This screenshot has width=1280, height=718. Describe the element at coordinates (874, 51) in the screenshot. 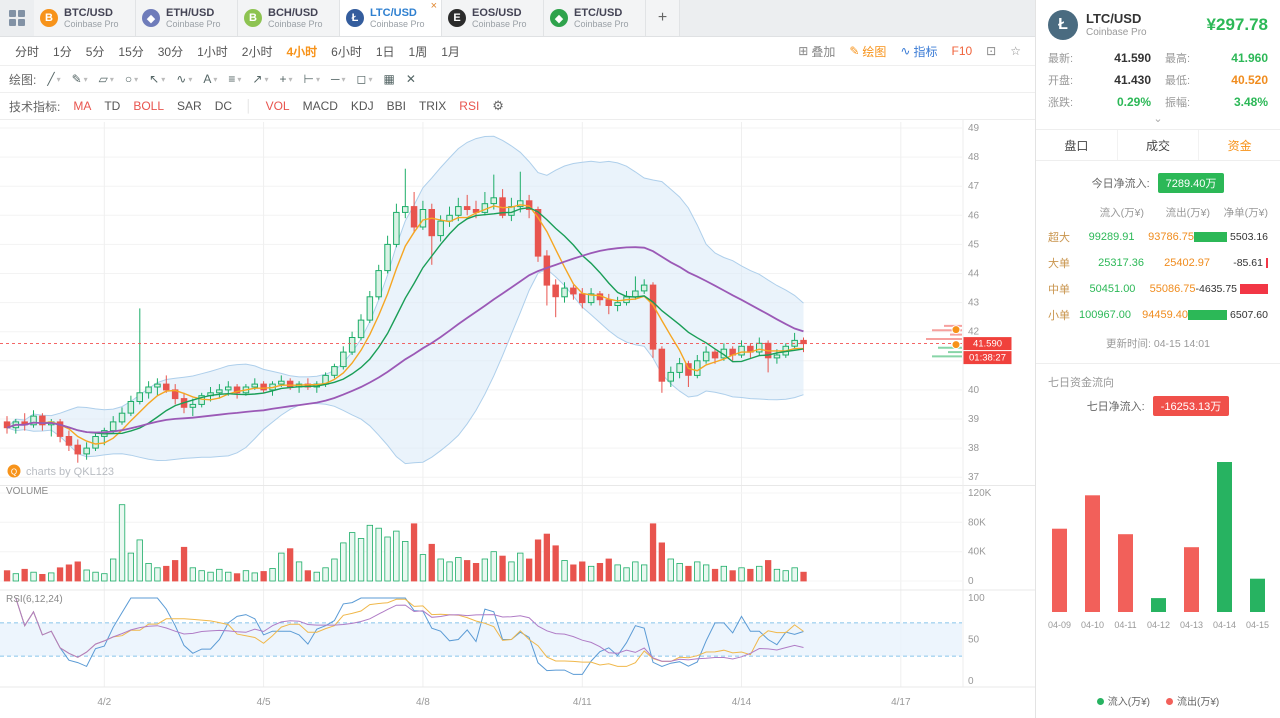

I see `draw-label: 绘图` at that location.